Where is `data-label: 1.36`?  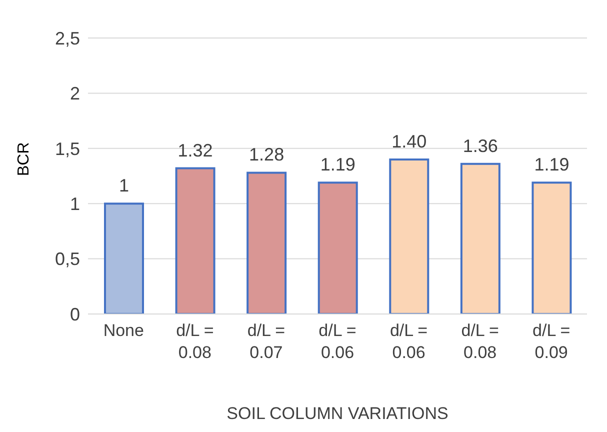
data-label: 1.36 is located at coordinates (480, 146).